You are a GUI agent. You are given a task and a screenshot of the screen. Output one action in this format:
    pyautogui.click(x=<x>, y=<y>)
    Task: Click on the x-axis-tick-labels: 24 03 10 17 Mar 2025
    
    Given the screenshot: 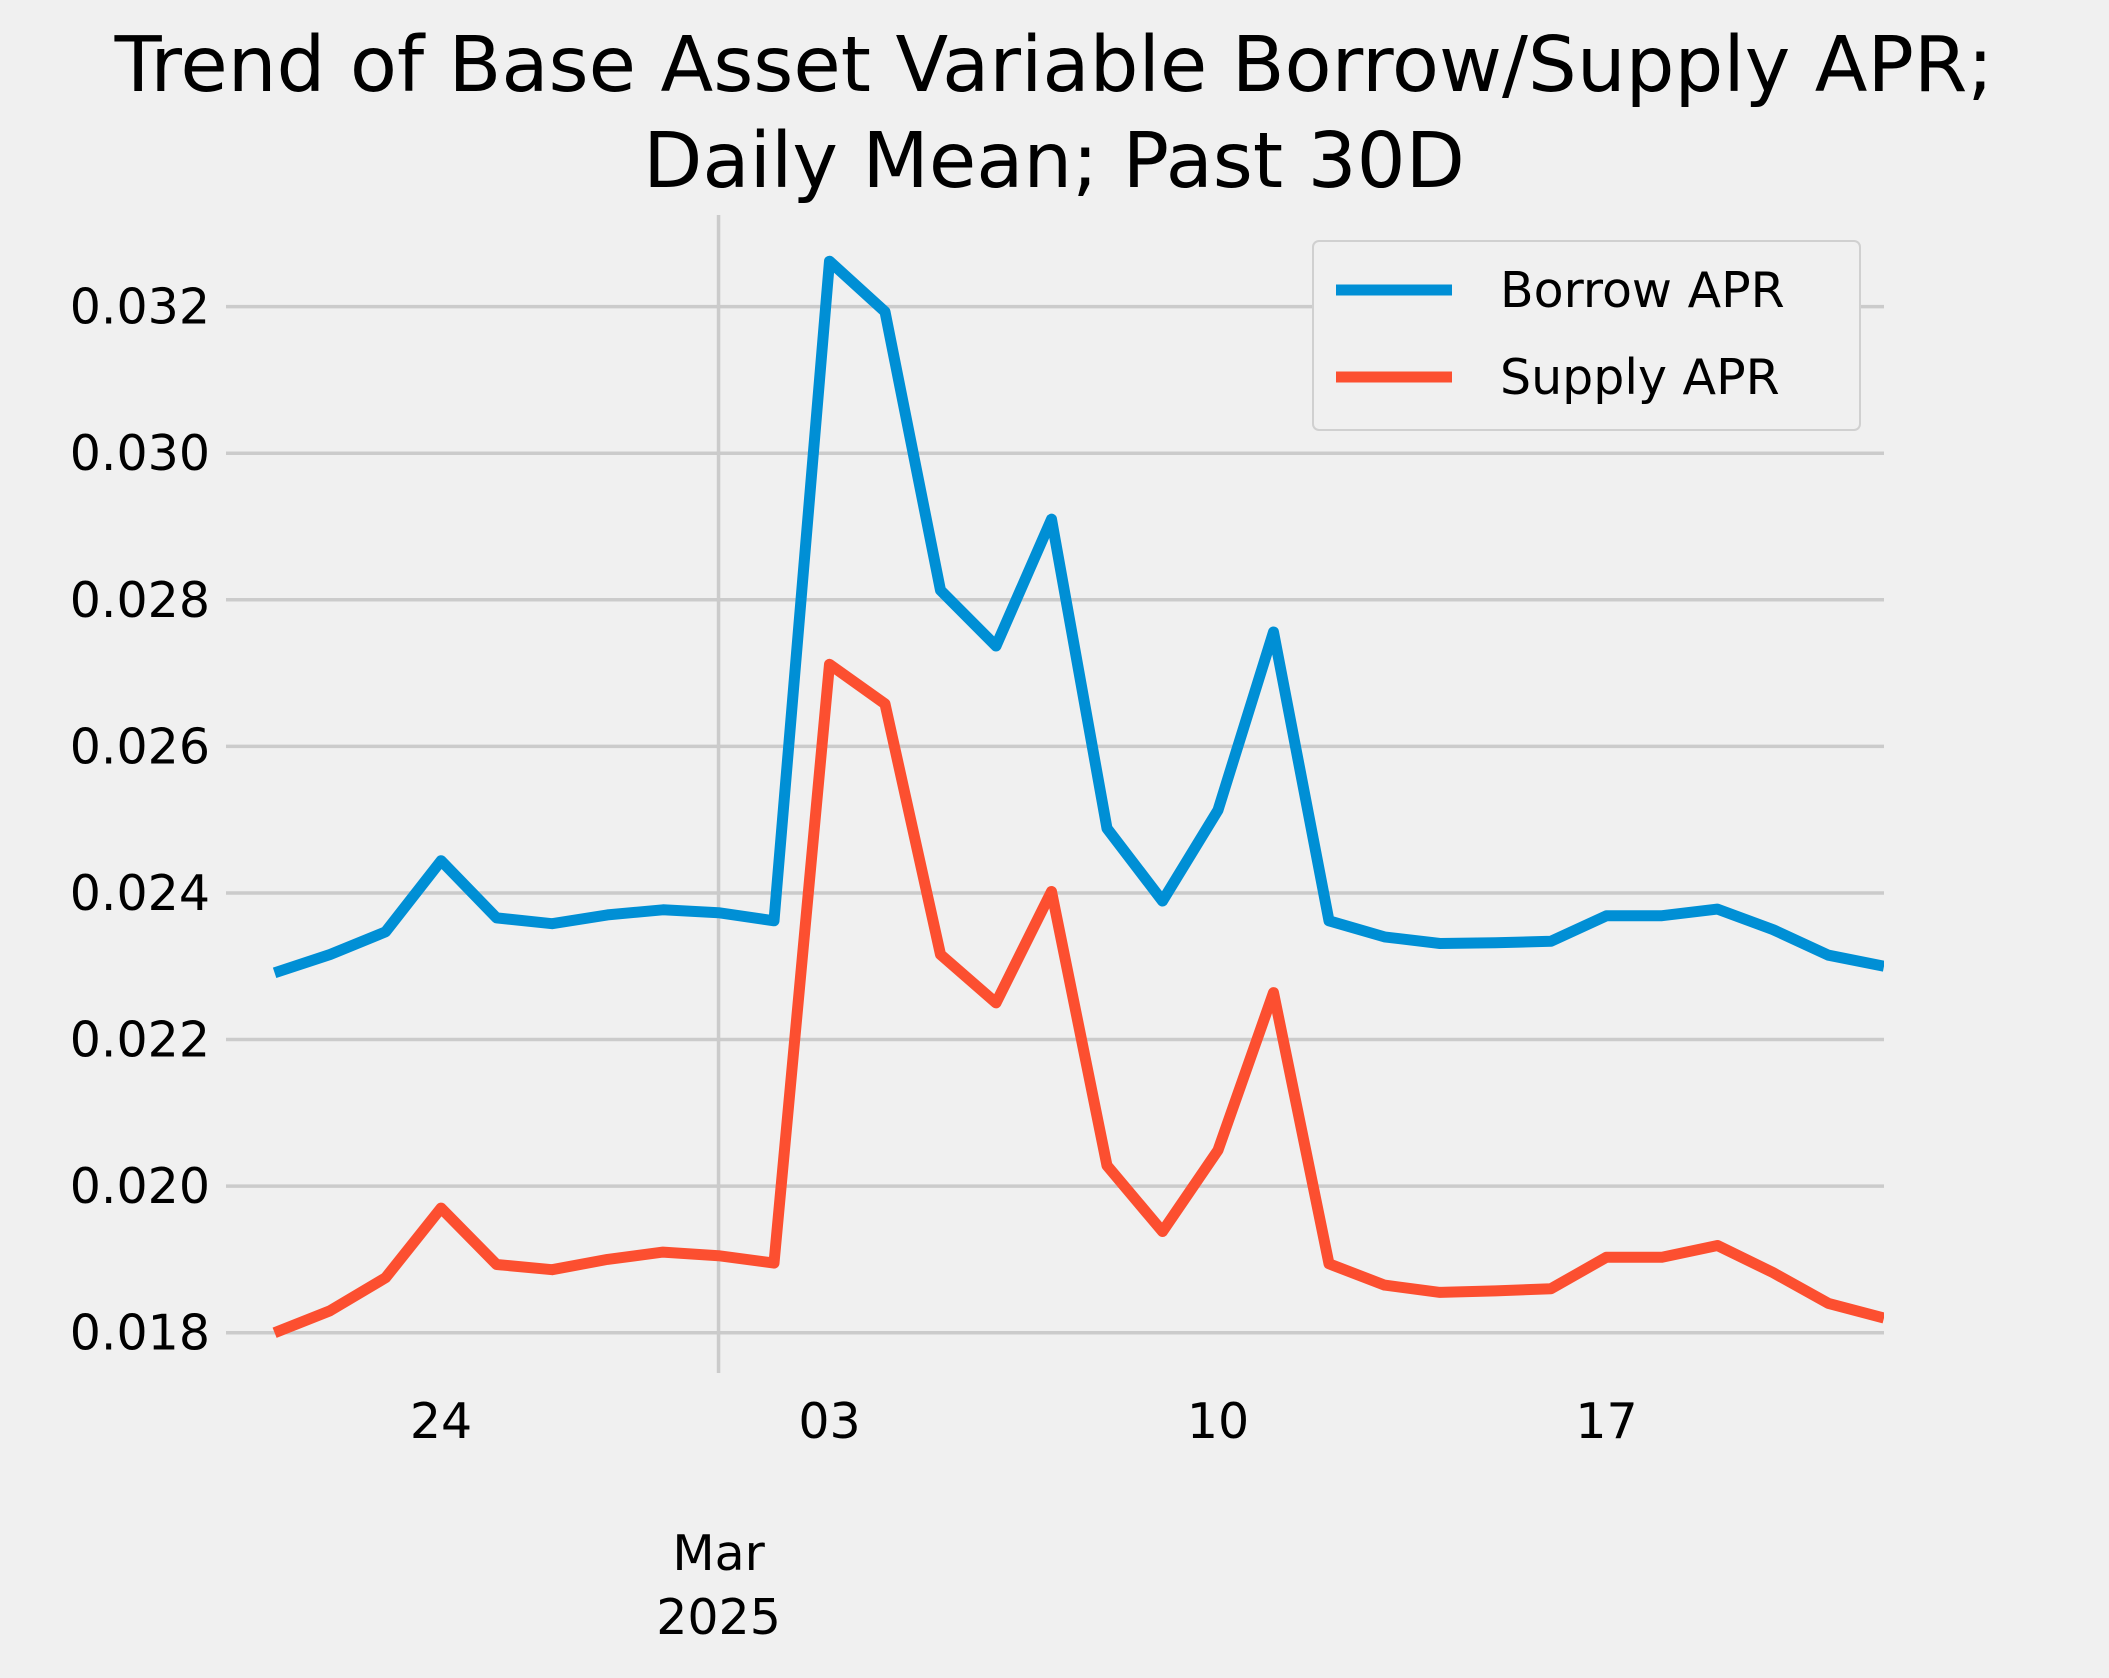 What is the action you would take?
    pyautogui.click(x=1024, y=1519)
    